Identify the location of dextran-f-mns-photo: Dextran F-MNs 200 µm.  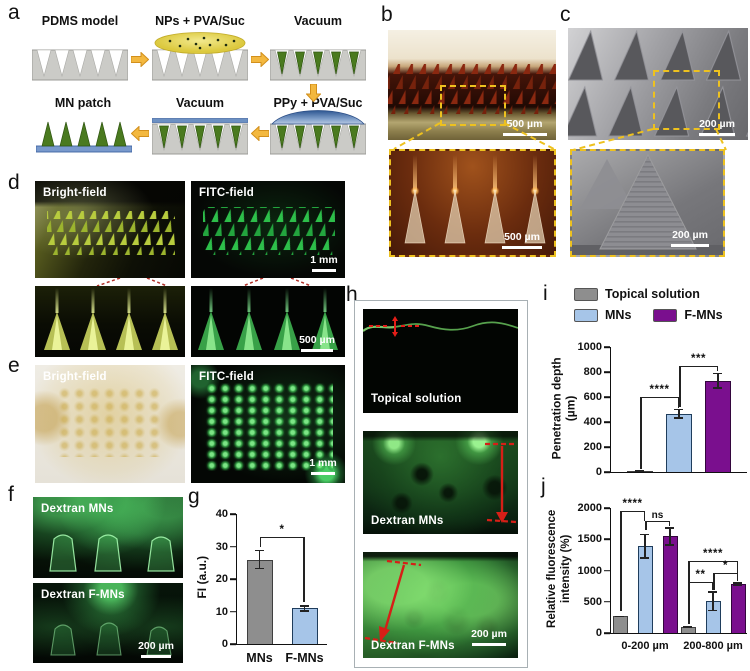
(108, 623).